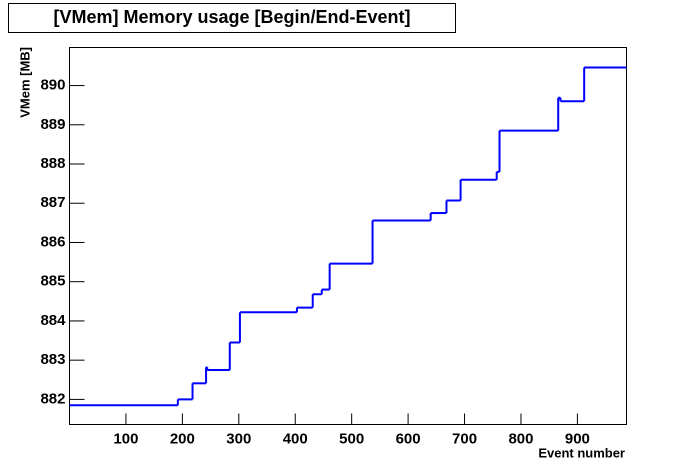  What do you see at coordinates (581, 452) in the screenshot?
I see `x-axis-label: Event number` at bounding box center [581, 452].